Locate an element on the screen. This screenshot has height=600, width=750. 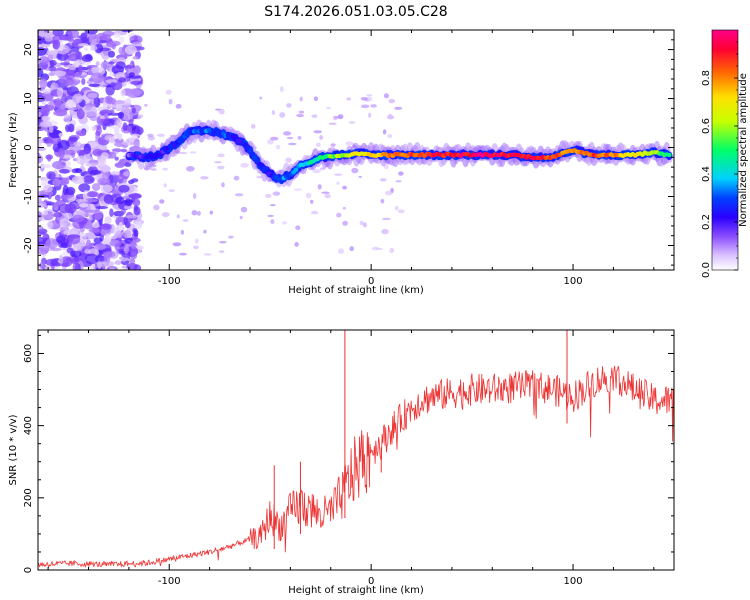
colorbar-gradient is located at coordinates (725, 150).